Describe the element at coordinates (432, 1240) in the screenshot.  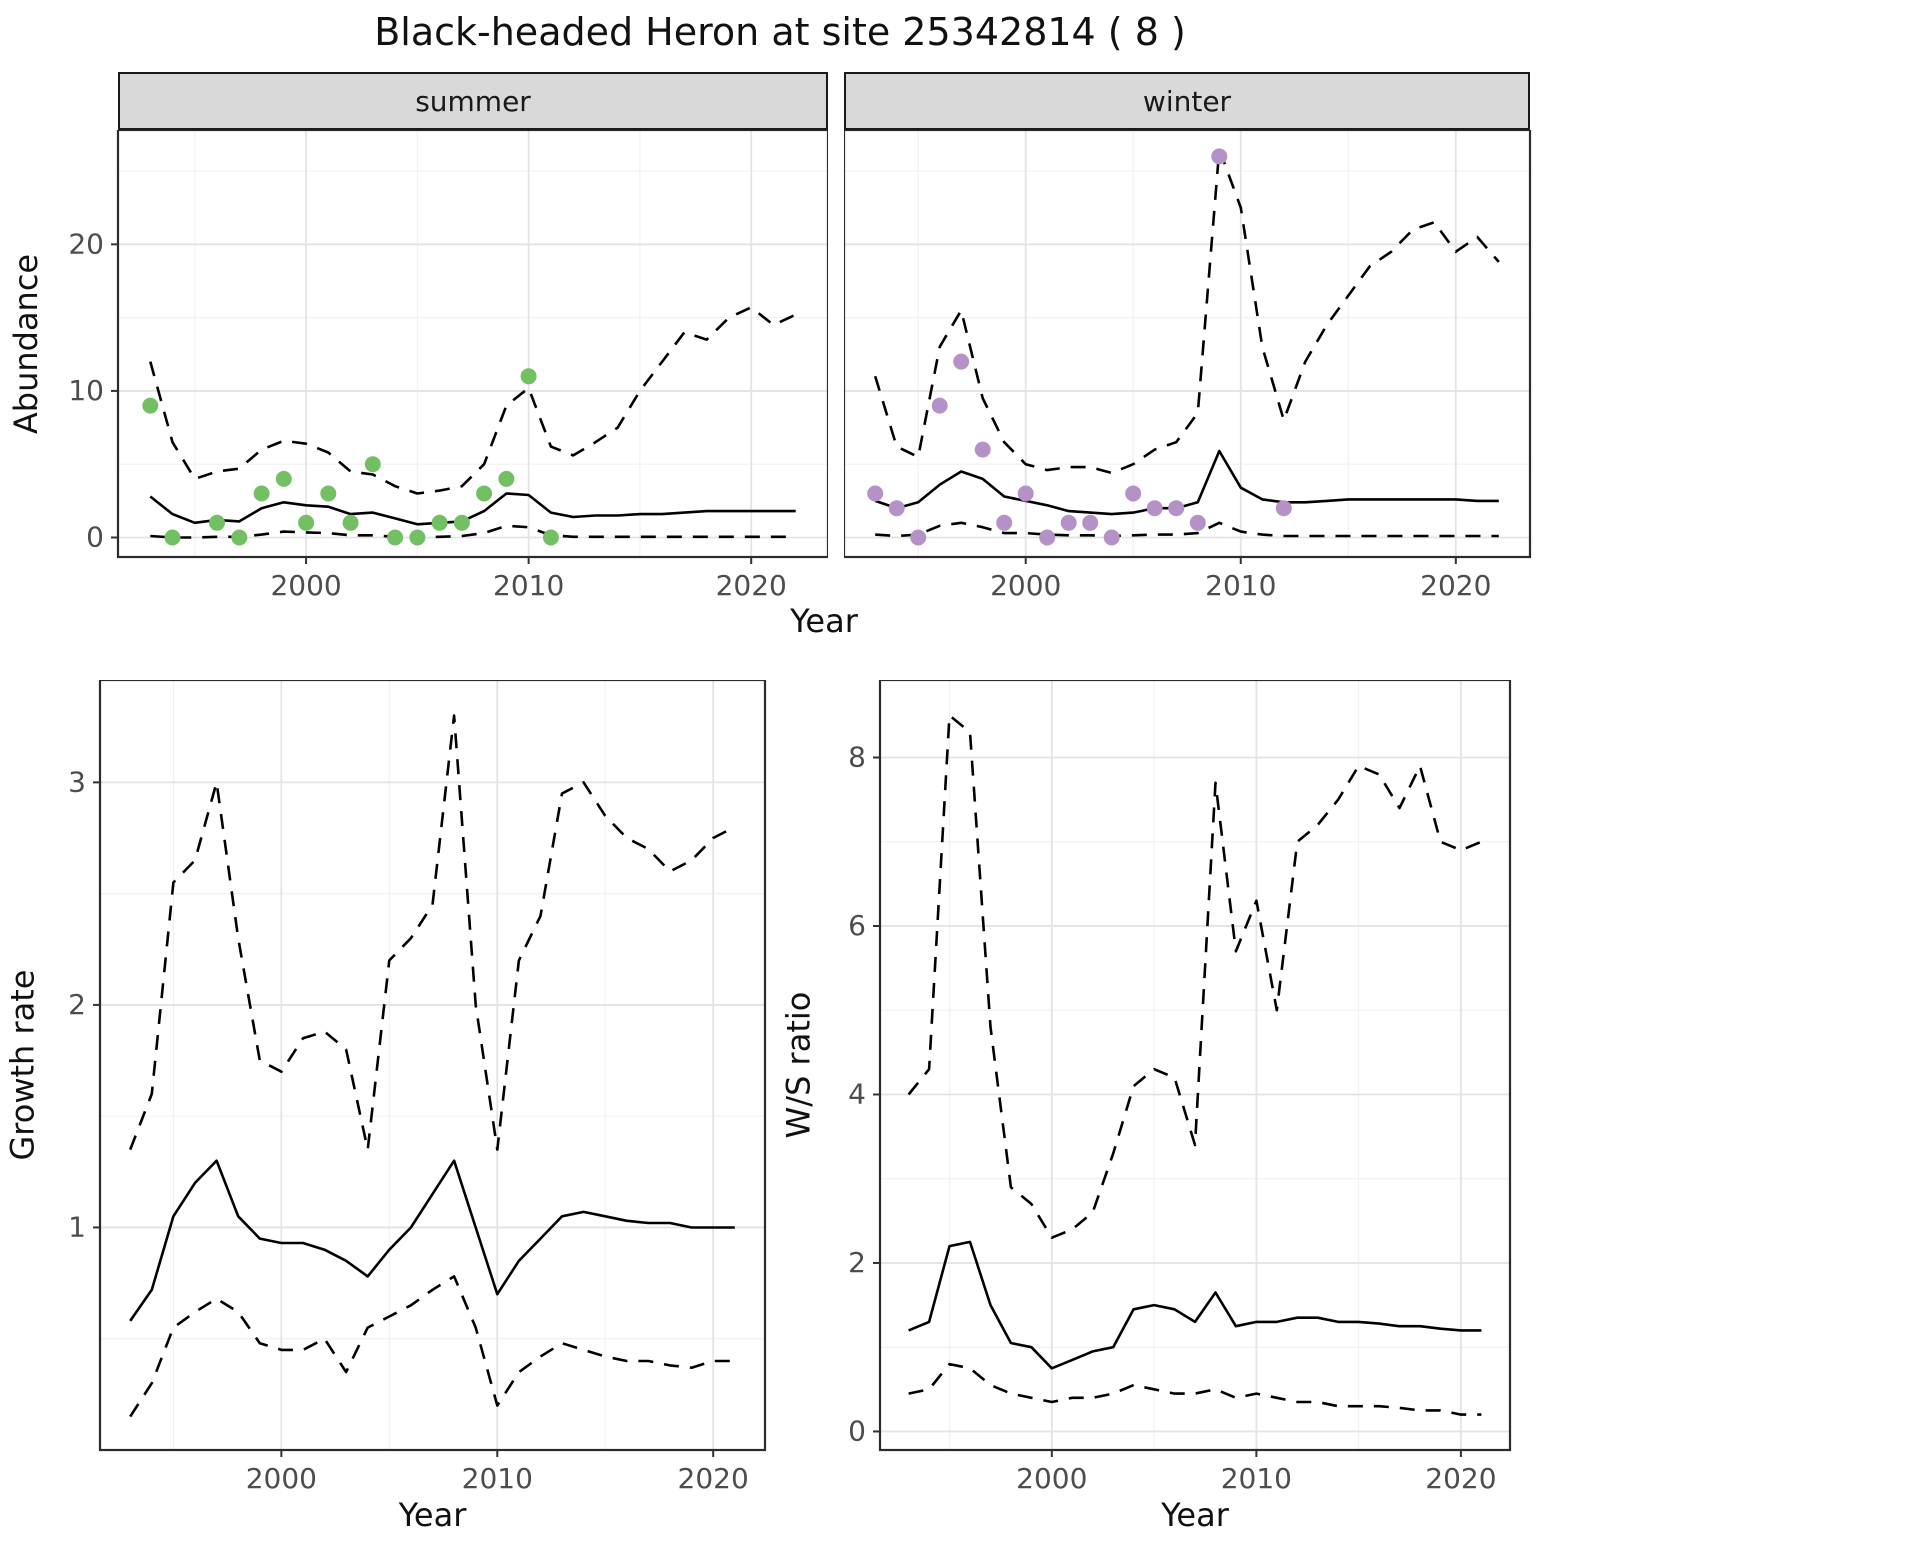
I see `growth-rate-median-line` at that location.